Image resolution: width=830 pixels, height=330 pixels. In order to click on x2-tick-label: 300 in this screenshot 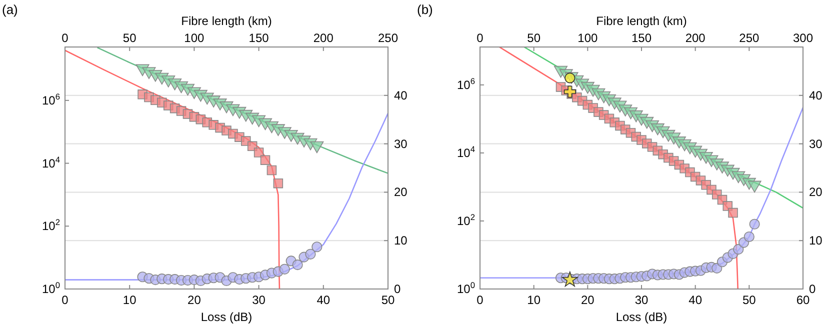, I will do `click(803, 38)`.